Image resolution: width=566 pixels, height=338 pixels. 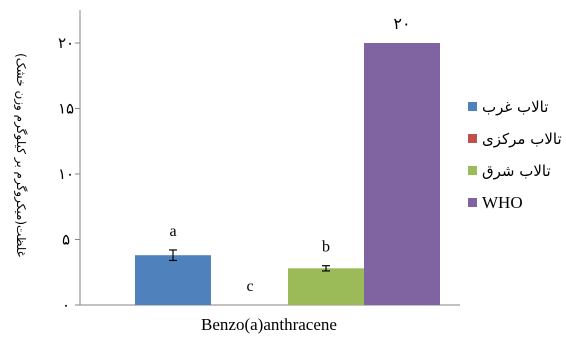 I want to click on y-tick-label: ۵, so click(x=66, y=240).